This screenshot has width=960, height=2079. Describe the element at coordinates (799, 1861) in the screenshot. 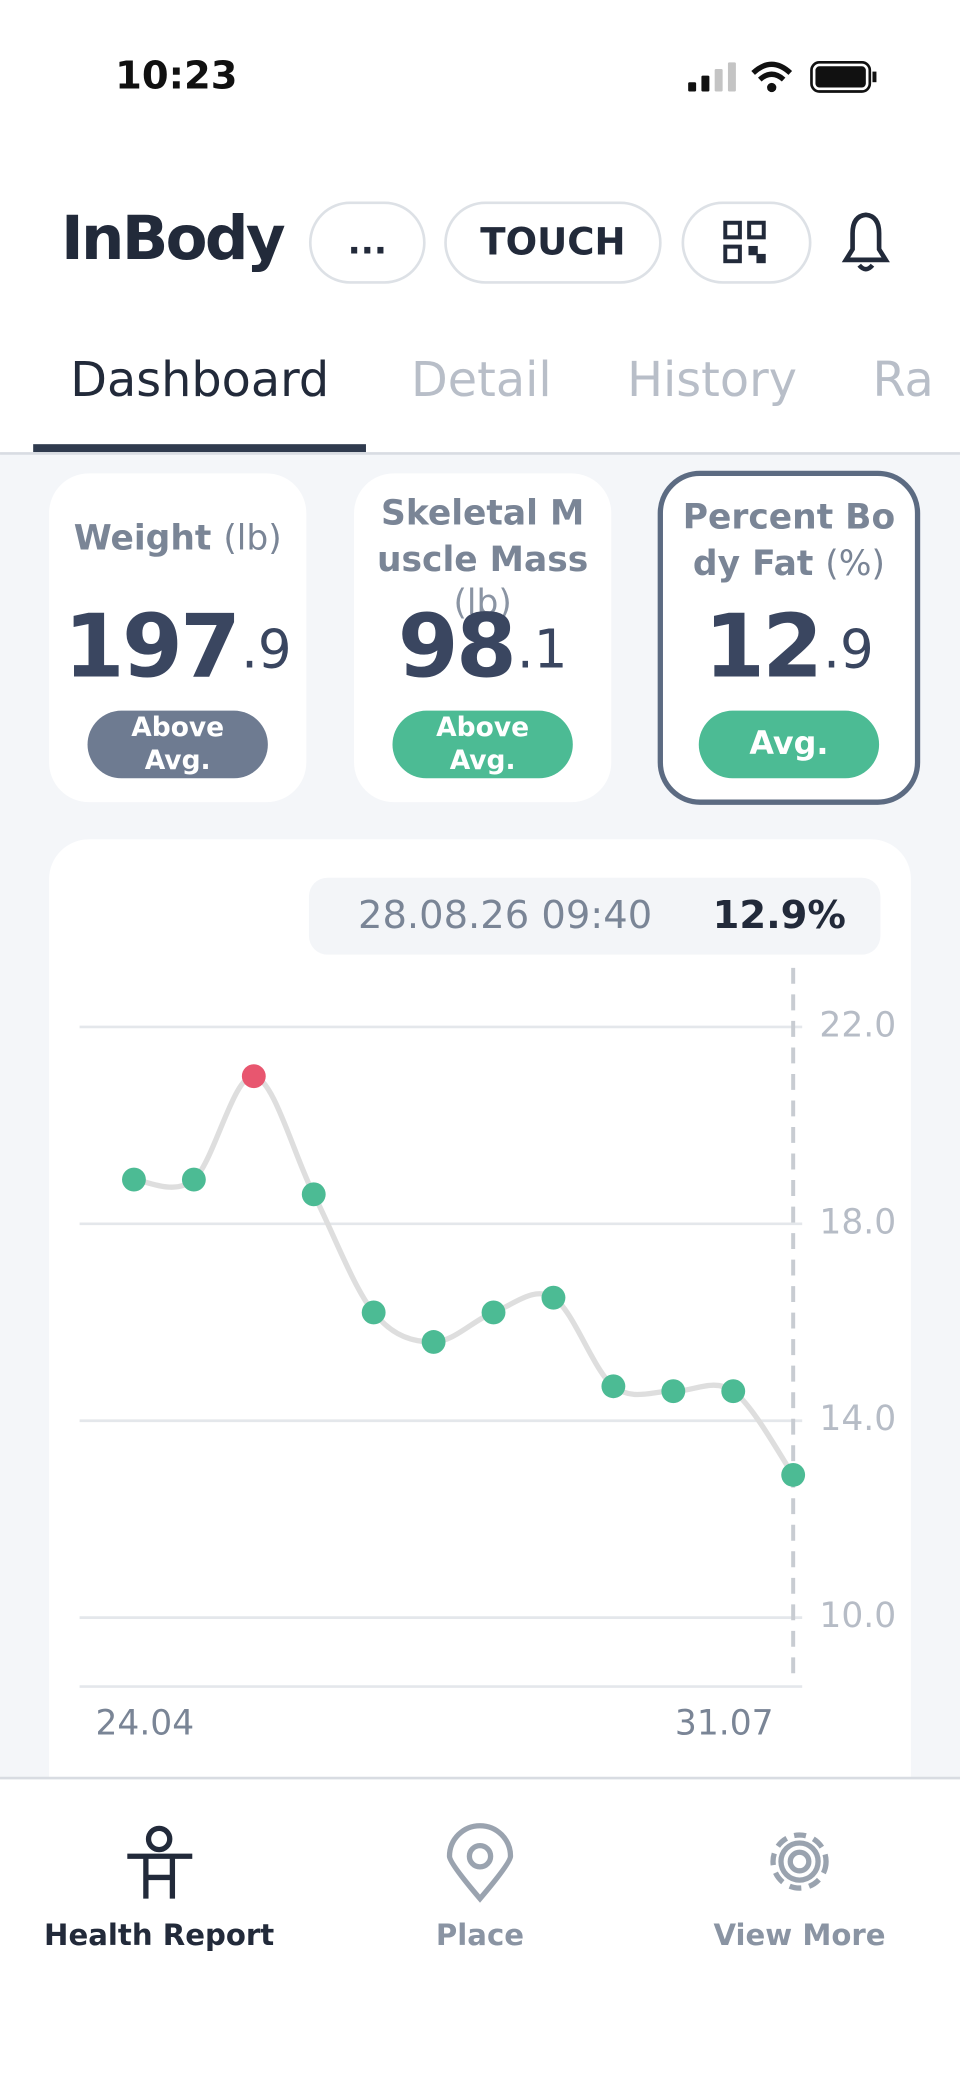

I see `view-more-icon` at that location.